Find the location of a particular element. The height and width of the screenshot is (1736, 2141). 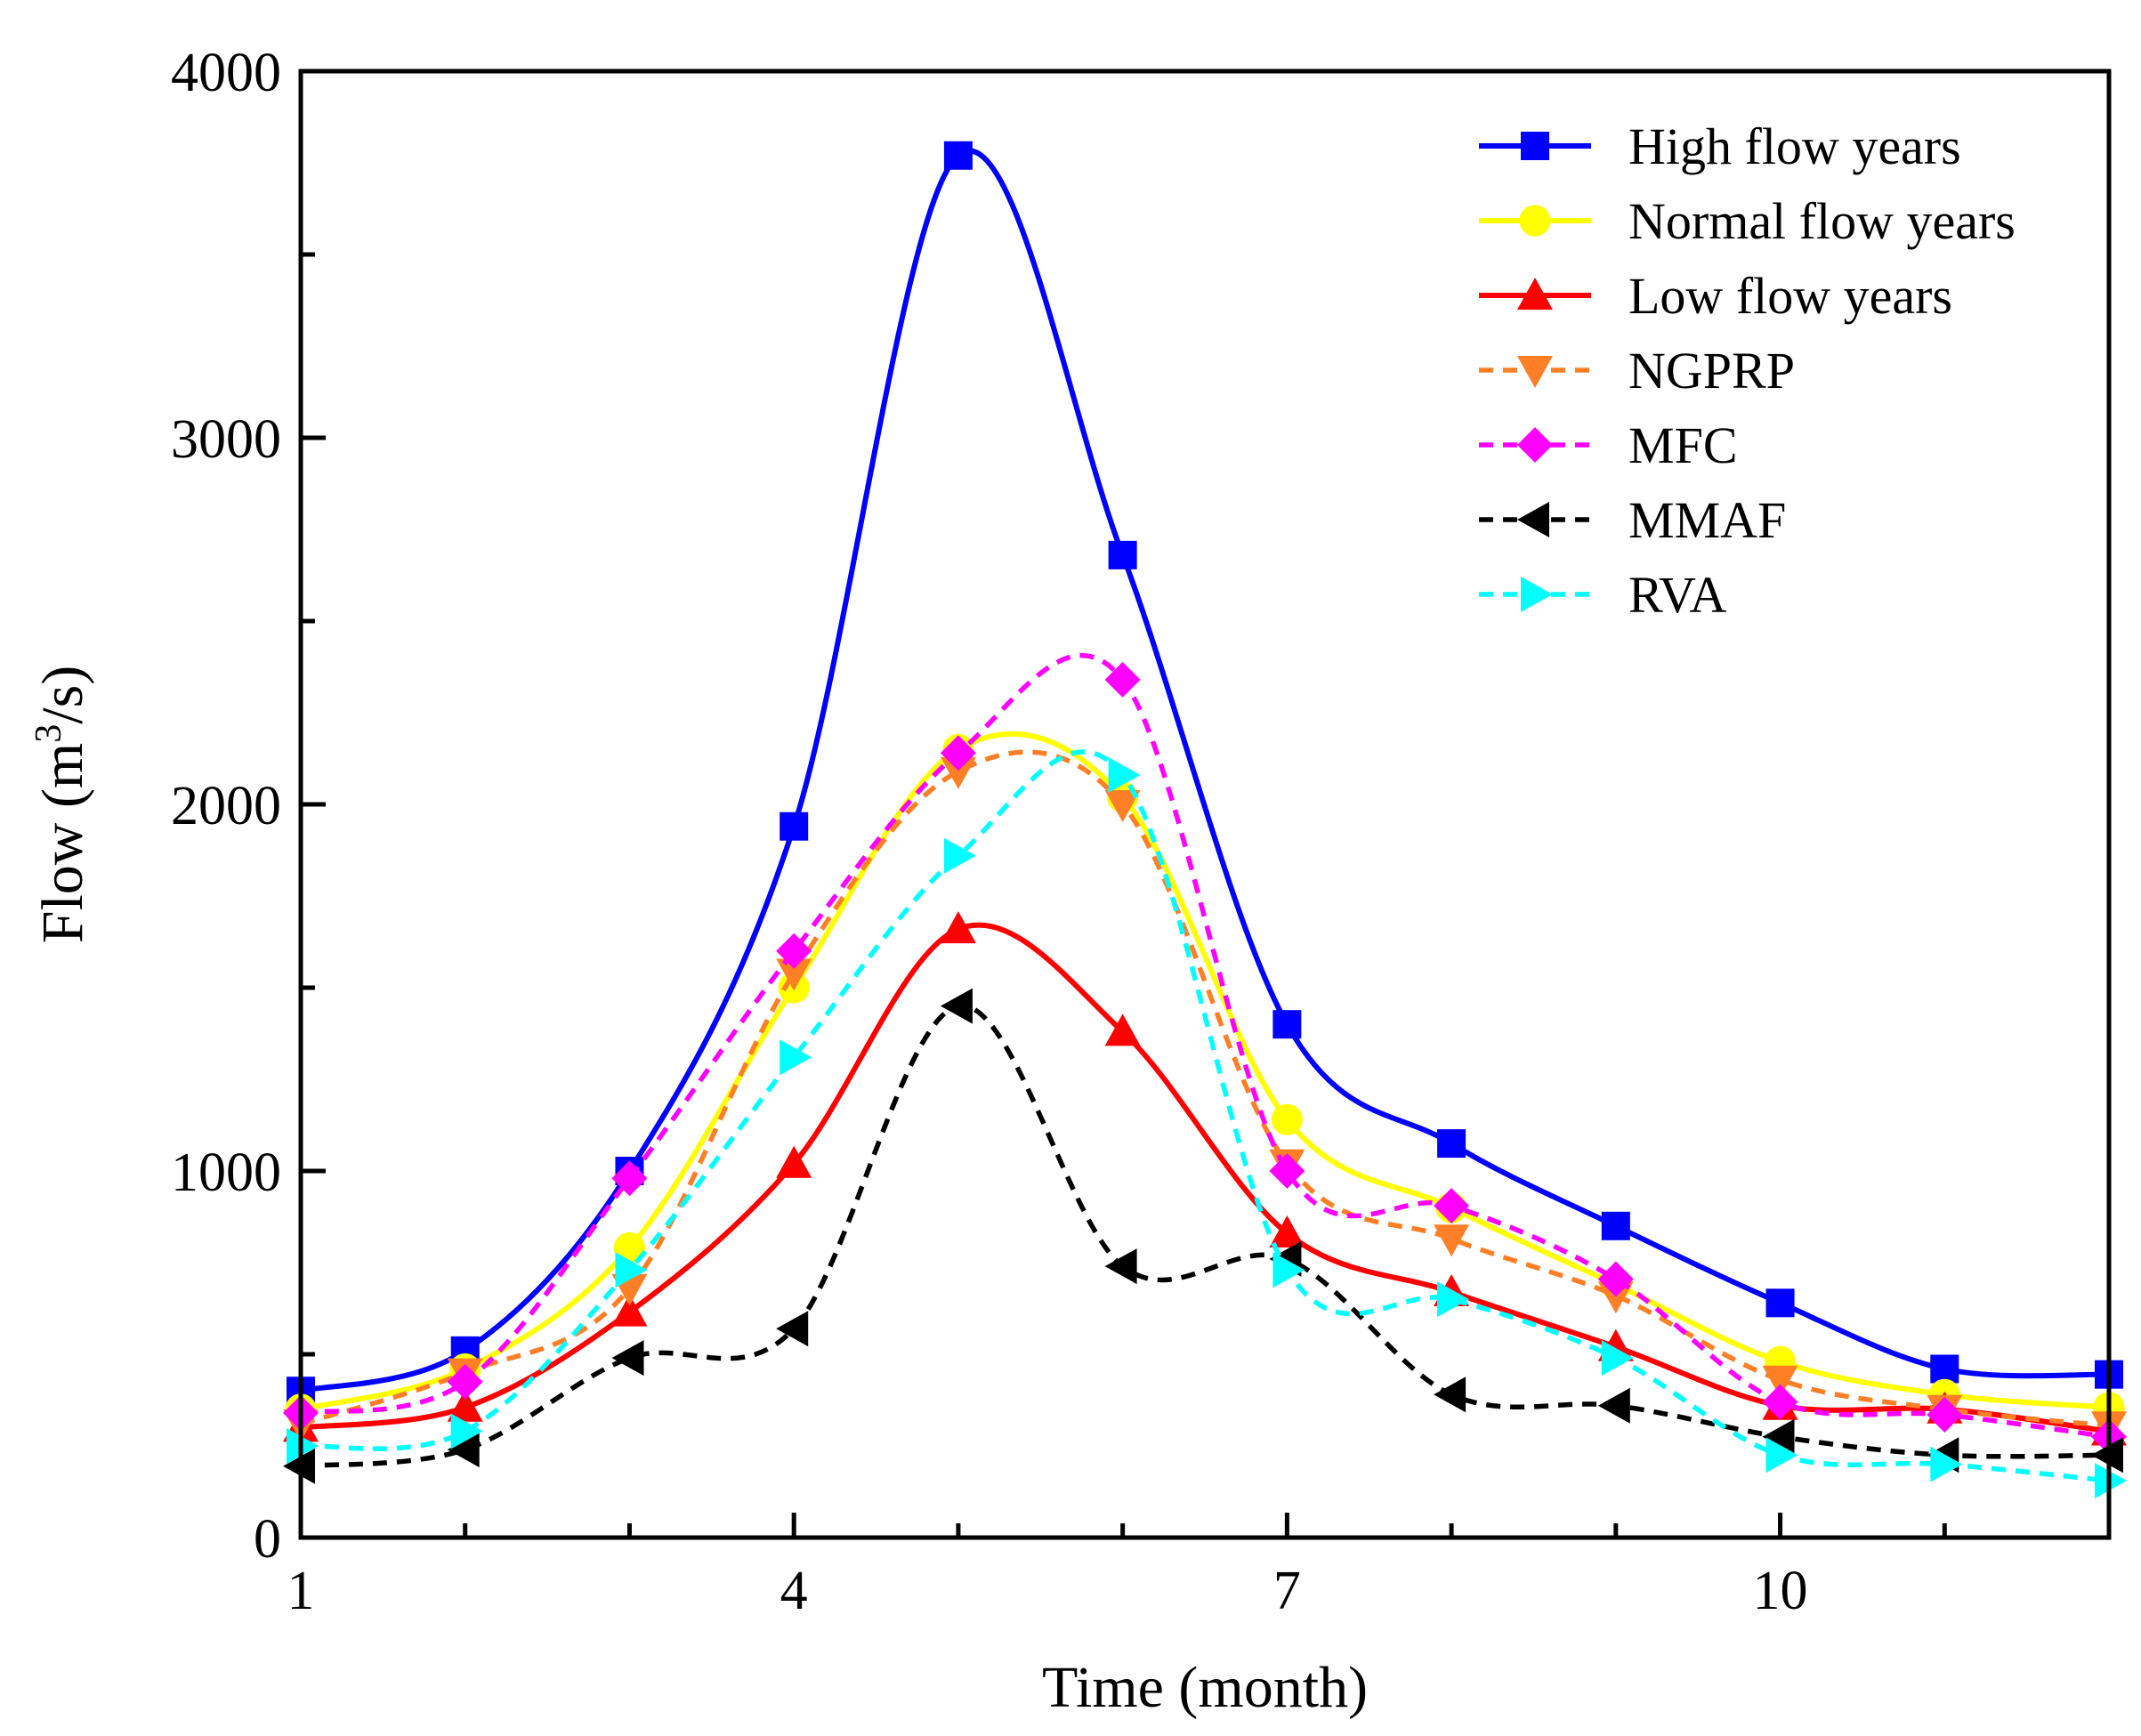

x-tick-label: 10 is located at coordinates (1780, 1591).